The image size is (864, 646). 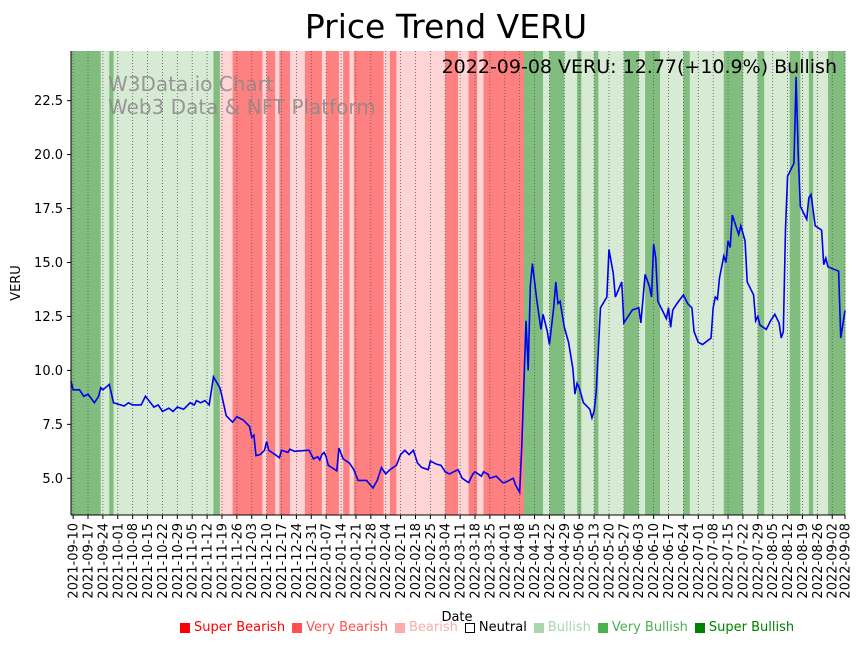 What do you see at coordinates (699, 561) in the screenshot?
I see `x-tick-label: 2022-07-01` at bounding box center [699, 561].